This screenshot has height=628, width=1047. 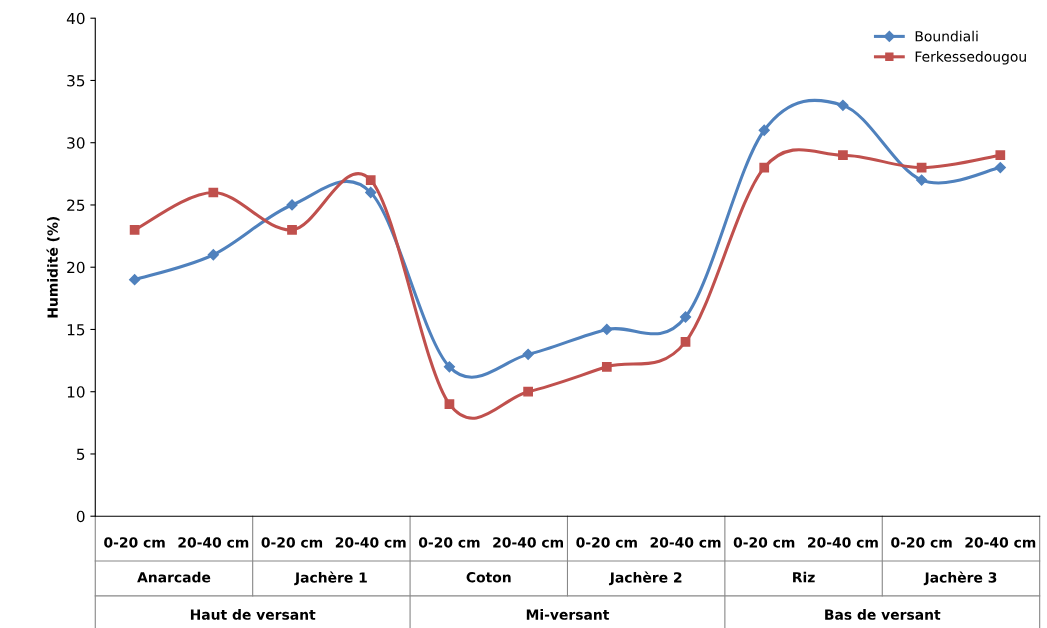 What do you see at coordinates (960, 578) in the screenshot?
I see `text: Jachère 3` at bounding box center [960, 578].